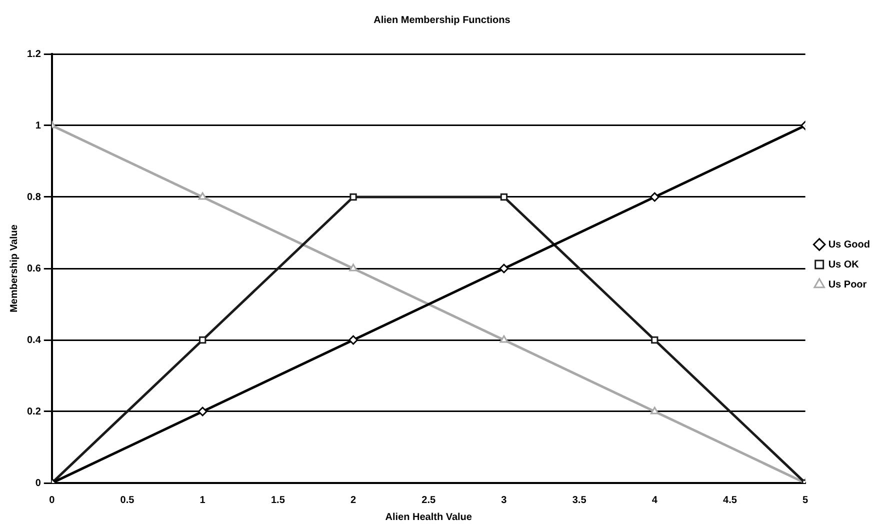 The image size is (886, 529). What do you see at coordinates (353, 500) in the screenshot?
I see `x-tick-label: 2` at bounding box center [353, 500].